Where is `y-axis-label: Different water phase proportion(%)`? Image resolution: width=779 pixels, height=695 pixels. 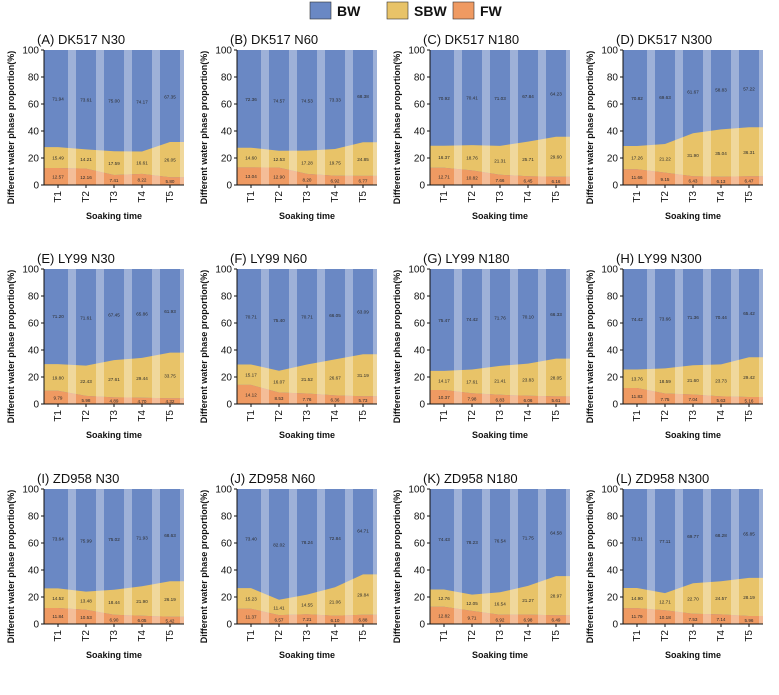 y-axis-label: Different water phase proportion(%) is located at coordinates (11, 128).